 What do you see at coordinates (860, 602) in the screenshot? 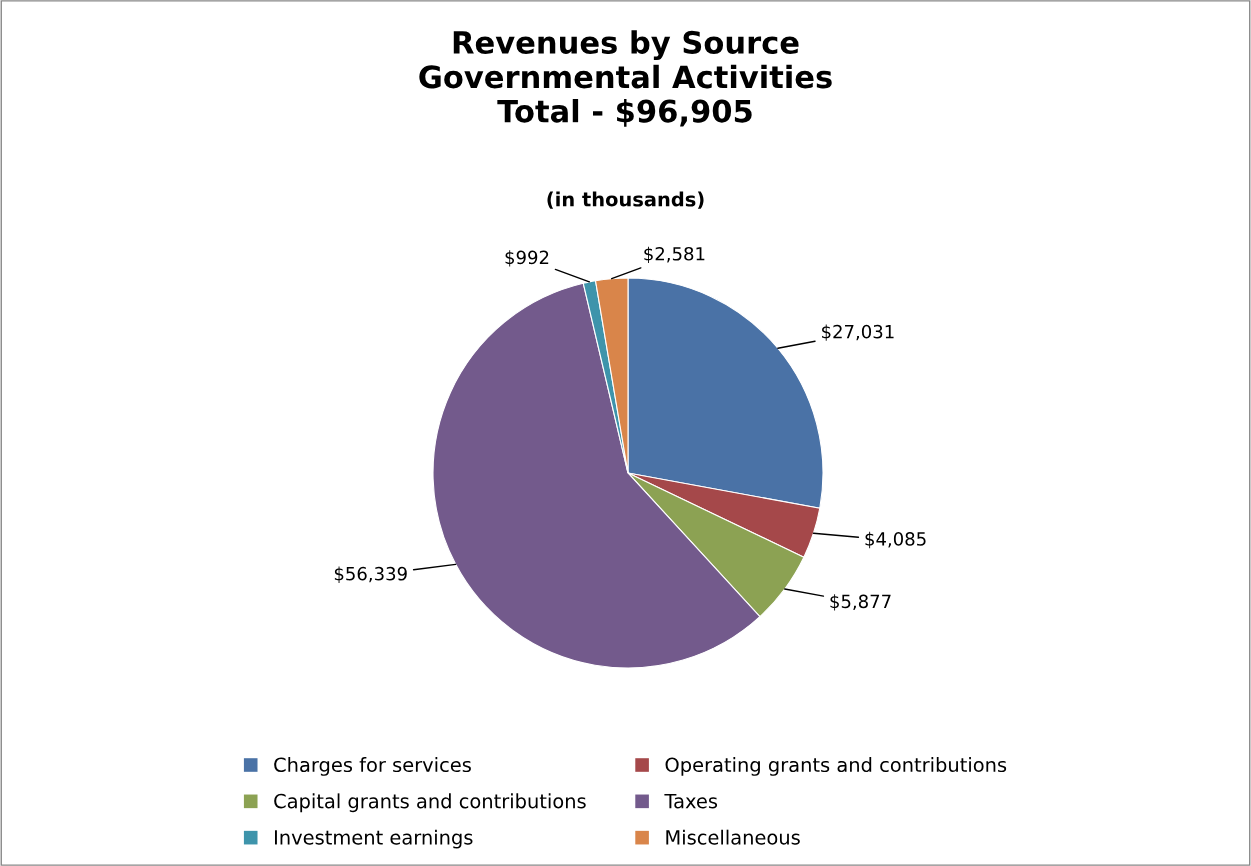
I see `data-label: $5,877` at bounding box center [860, 602].